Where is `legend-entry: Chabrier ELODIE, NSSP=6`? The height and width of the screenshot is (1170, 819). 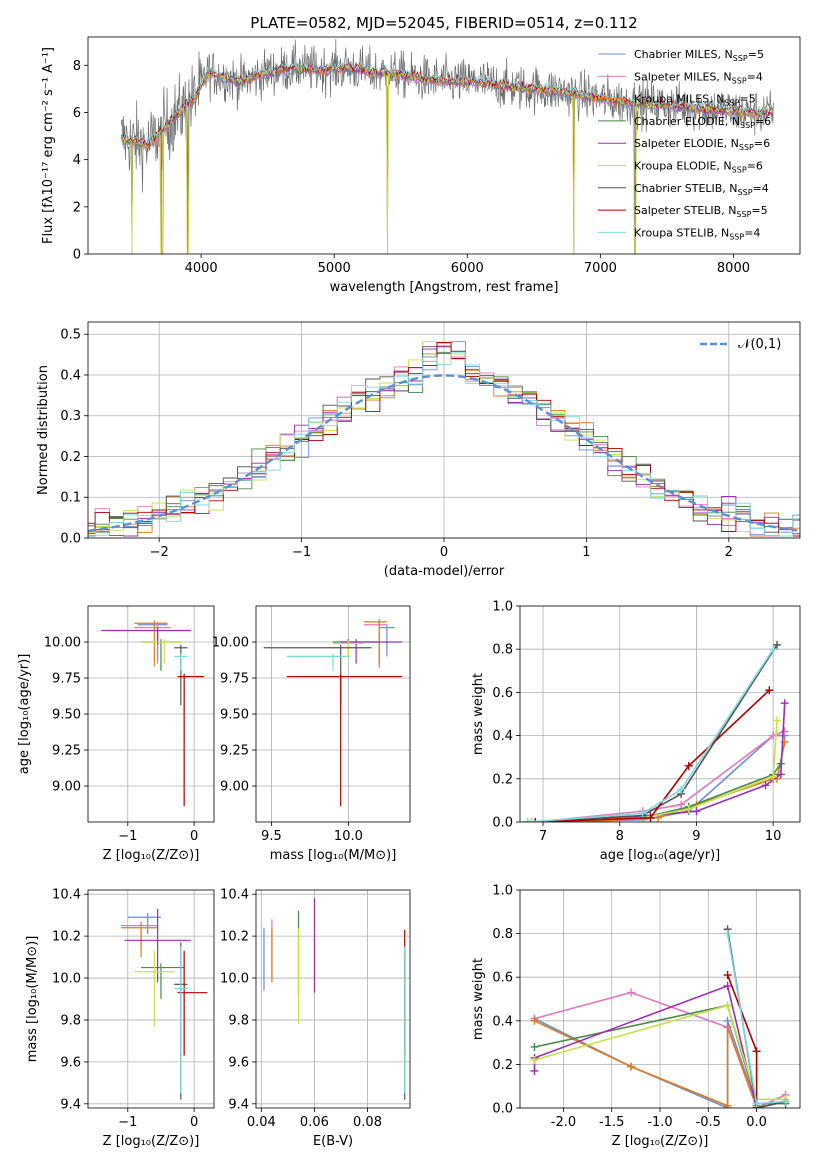 legend-entry: Chabrier ELODIE, NSSP=6 is located at coordinates (702, 122).